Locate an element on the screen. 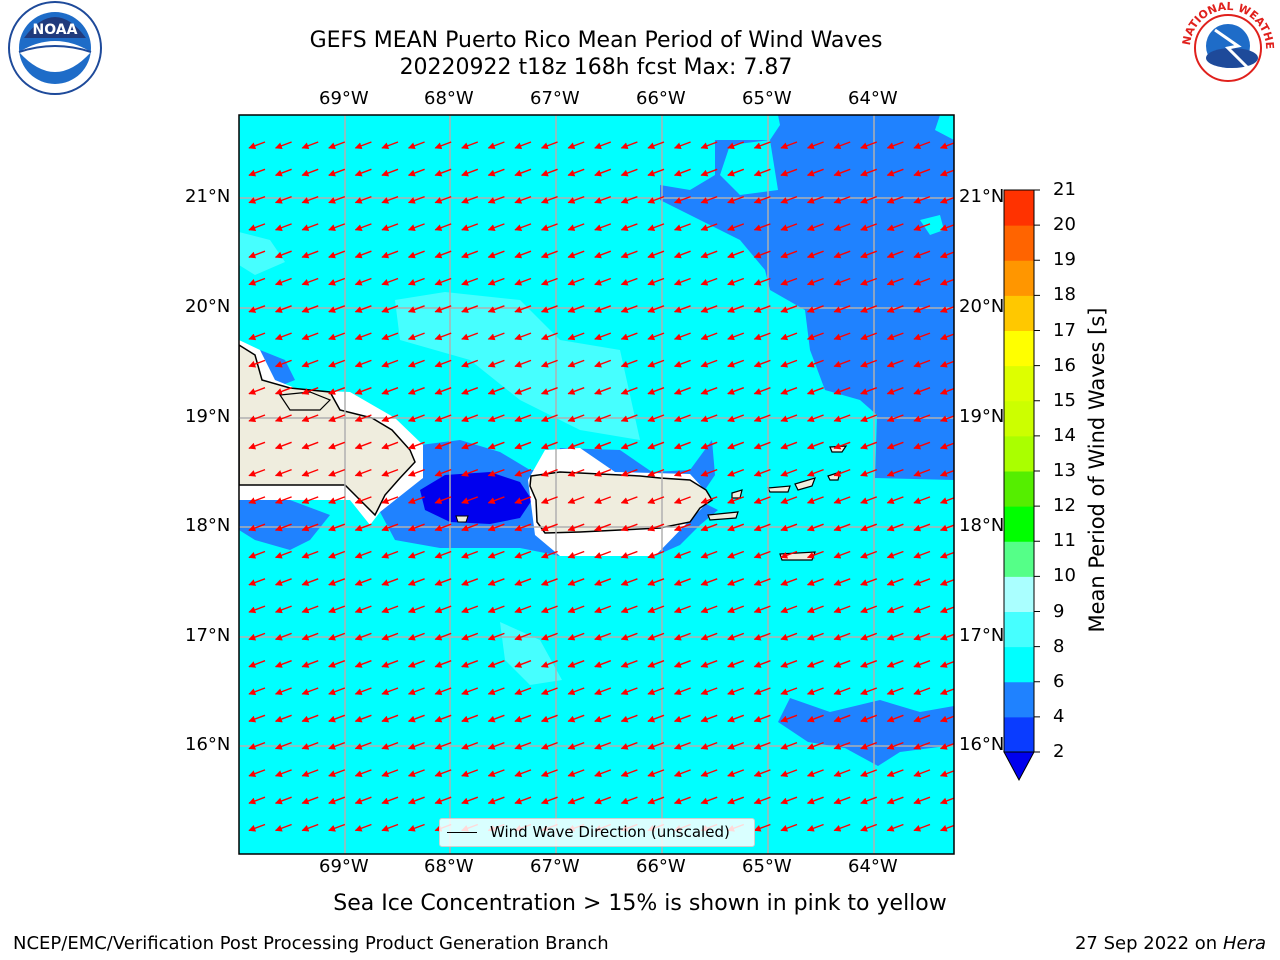 Image resolution: width=1280 pixels, height=960 pixels. land-st-thomas is located at coordinates (779, 489).